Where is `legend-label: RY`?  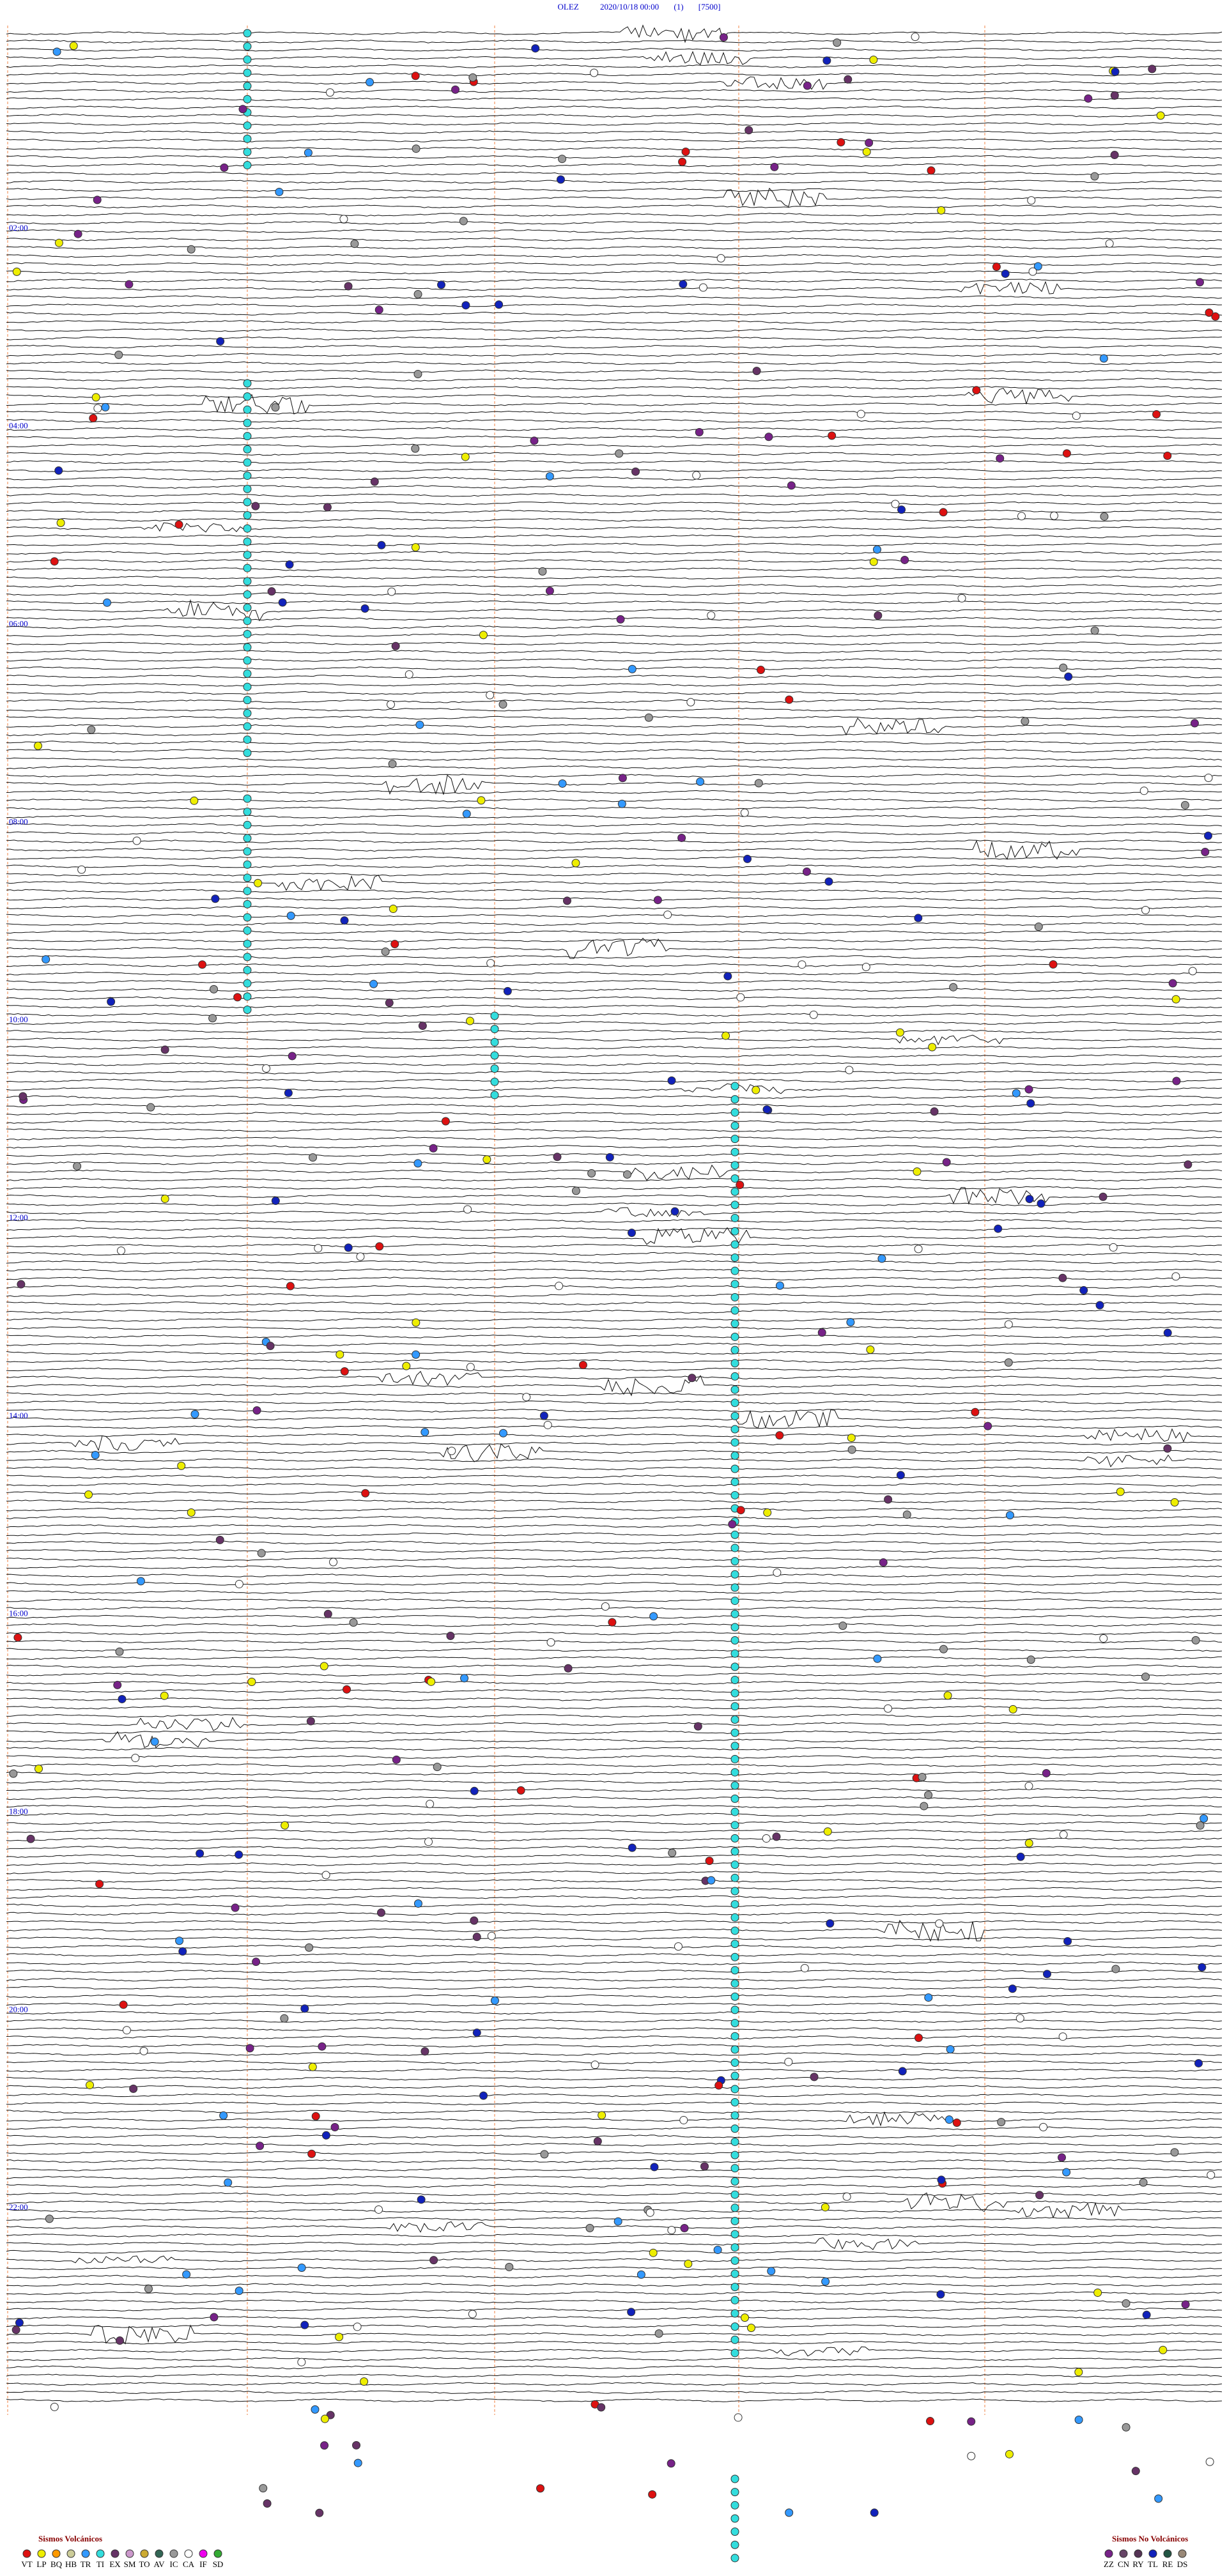
legend-label: RY is located at coordinates (1138, 2564).